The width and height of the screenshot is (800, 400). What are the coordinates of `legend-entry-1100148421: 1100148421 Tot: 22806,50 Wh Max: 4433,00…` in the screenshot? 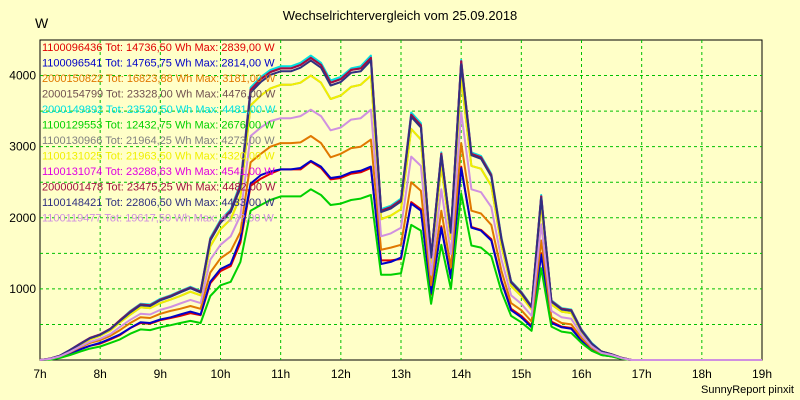 It's located at (158, 203).